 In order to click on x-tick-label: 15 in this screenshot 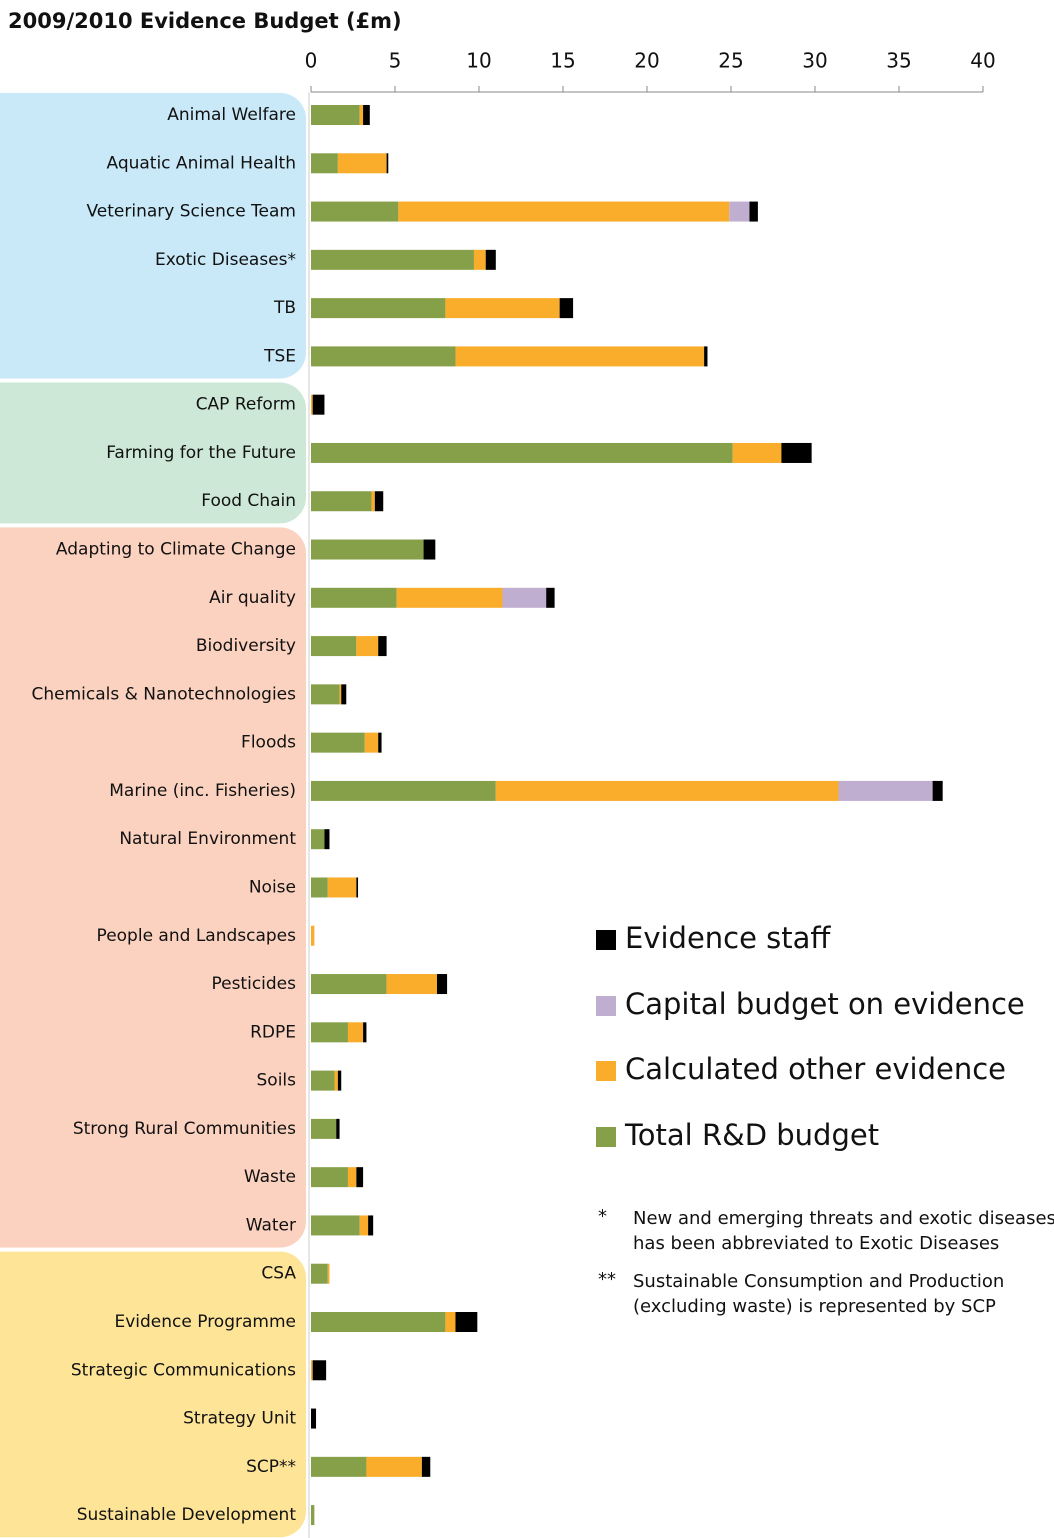, I will do `click(562, 61)`.